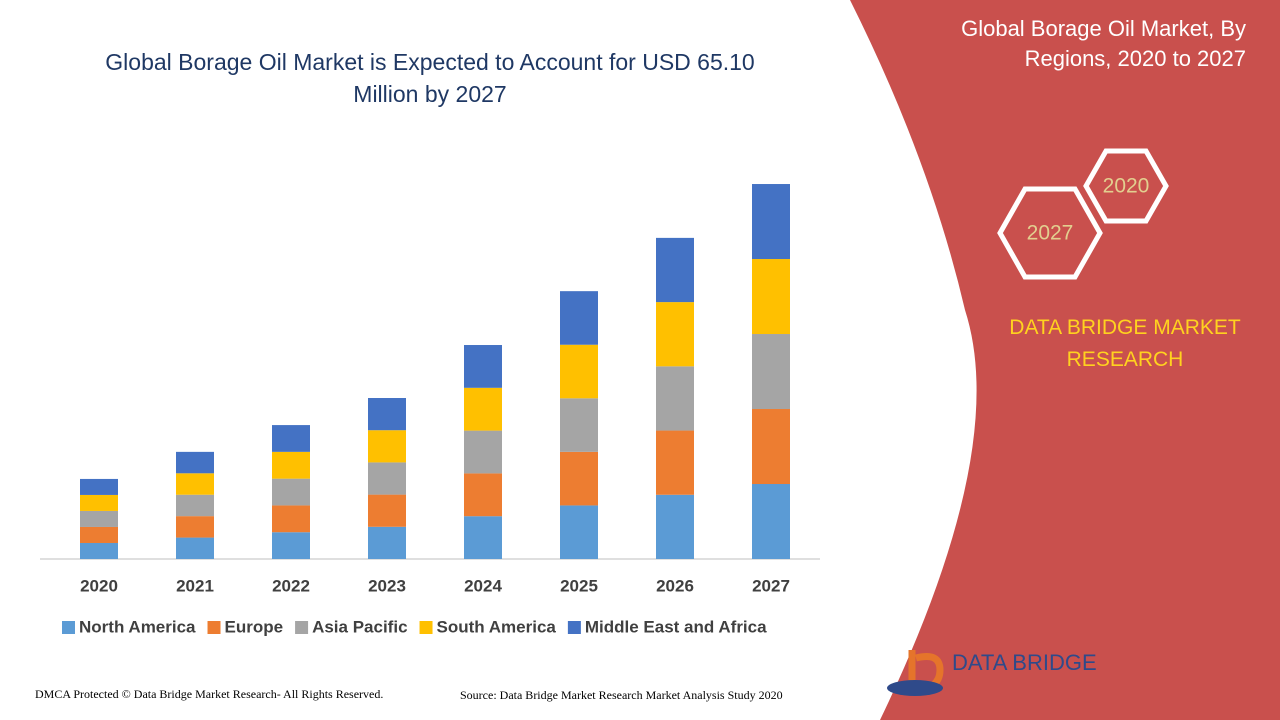  Describe the element at coordinates (676, 626) in the screenshot. I see `legend-label: Middle East and Africa` at that location.